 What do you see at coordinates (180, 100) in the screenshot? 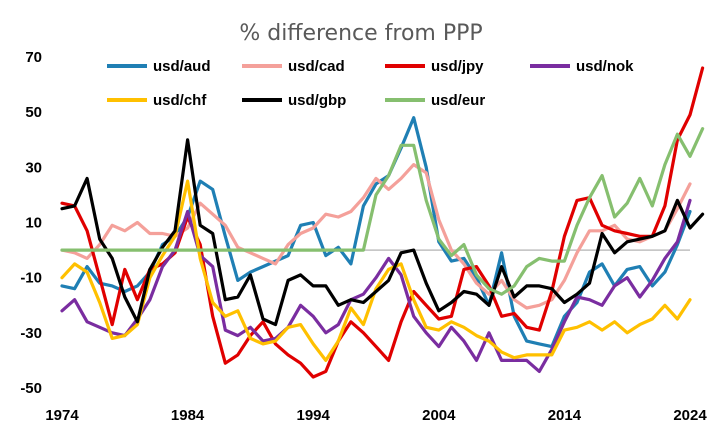
I see `legend-label: usd/chf` at bounding box center [180, 100].